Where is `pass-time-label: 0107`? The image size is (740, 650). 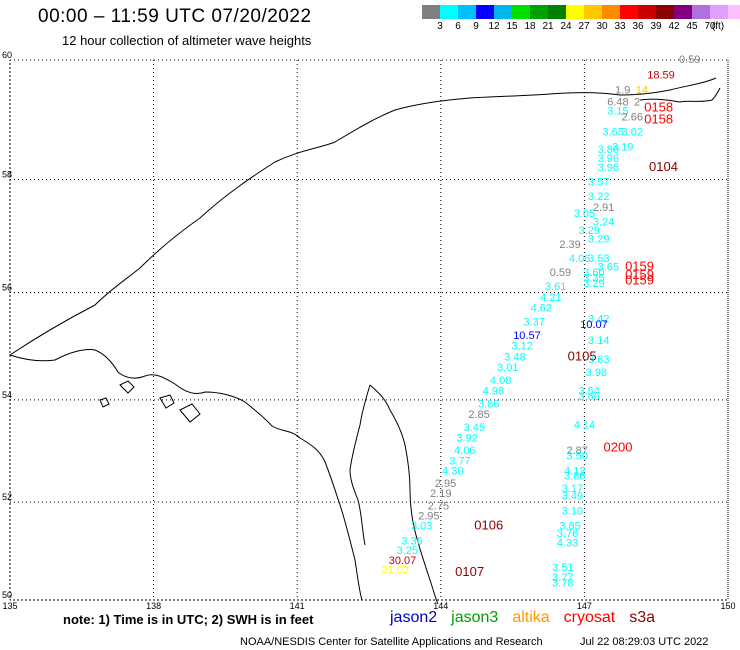 pass-time-label: 0107 is located at coordinates (469, 571).